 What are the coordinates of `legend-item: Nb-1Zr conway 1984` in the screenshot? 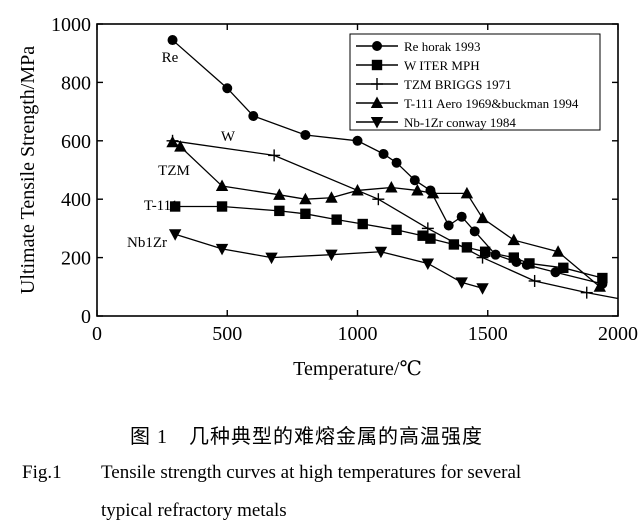 It's located at (436, 122).